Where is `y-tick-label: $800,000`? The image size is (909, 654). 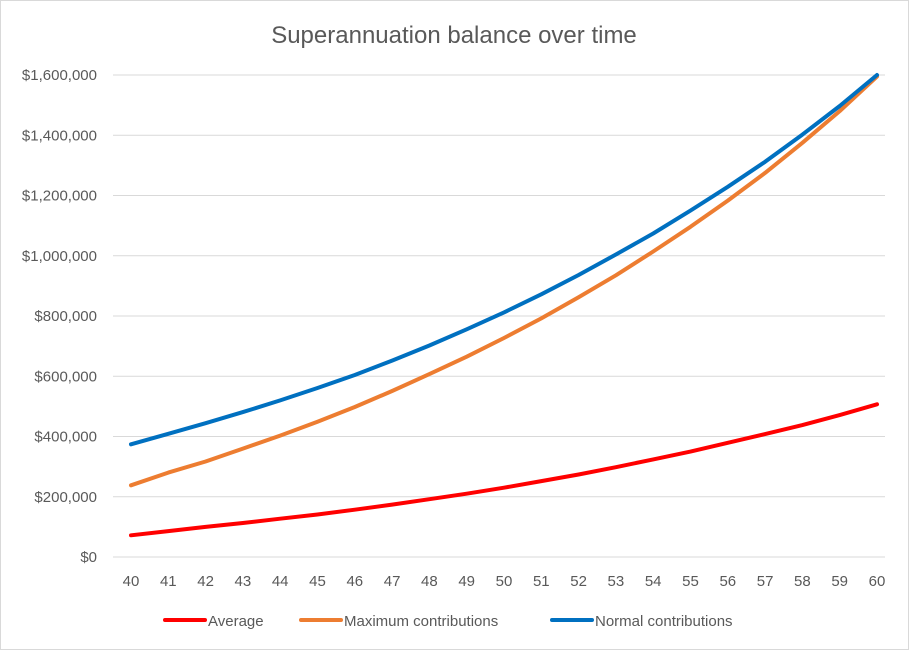 y-tick-label: $800,000 is located at coordinates (65, 316).